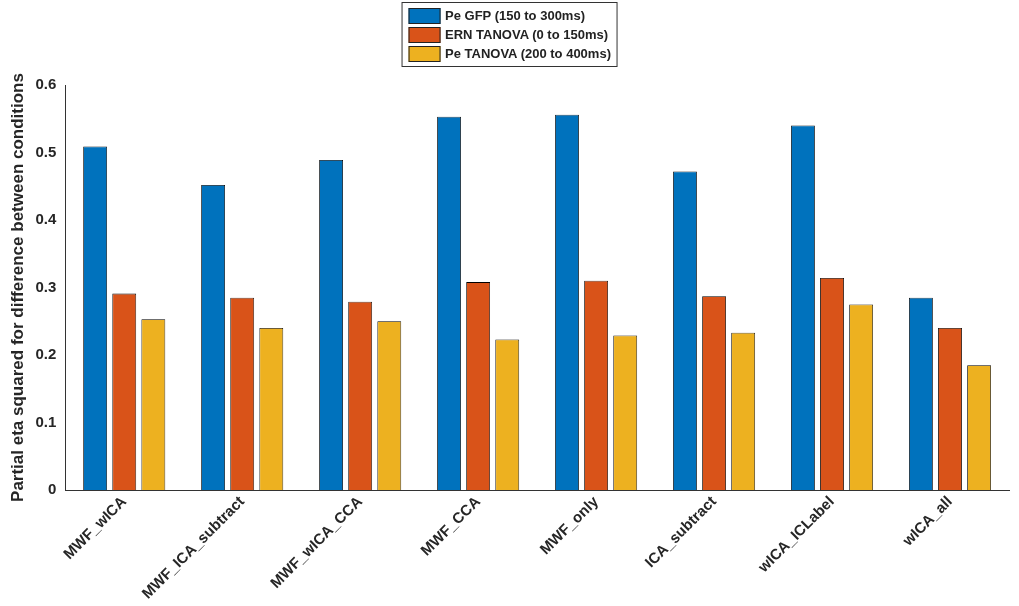  What do you see at coordinates (46, 84) in the screenshot?
I see `y-tick-label: 0.6` at bounding box center [46, 84].